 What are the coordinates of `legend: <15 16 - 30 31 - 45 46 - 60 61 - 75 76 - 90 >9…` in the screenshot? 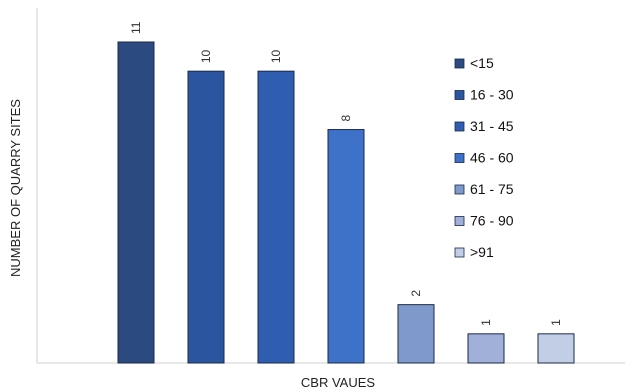 It's located at (484, 157).